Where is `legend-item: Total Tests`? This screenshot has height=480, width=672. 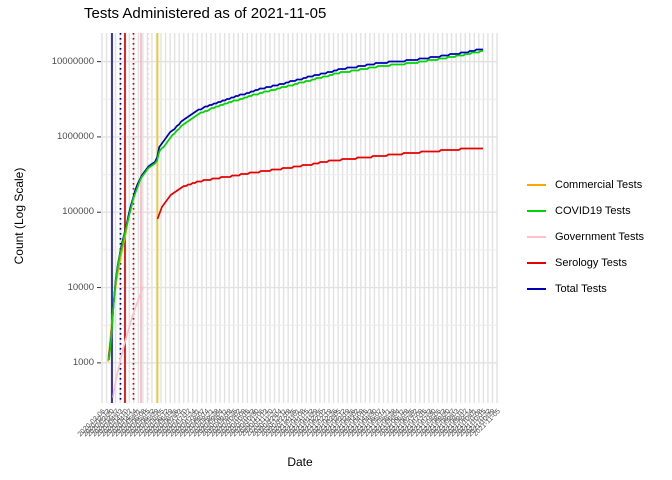 legend-item: Total Tests is located at coordinates (585, 289).